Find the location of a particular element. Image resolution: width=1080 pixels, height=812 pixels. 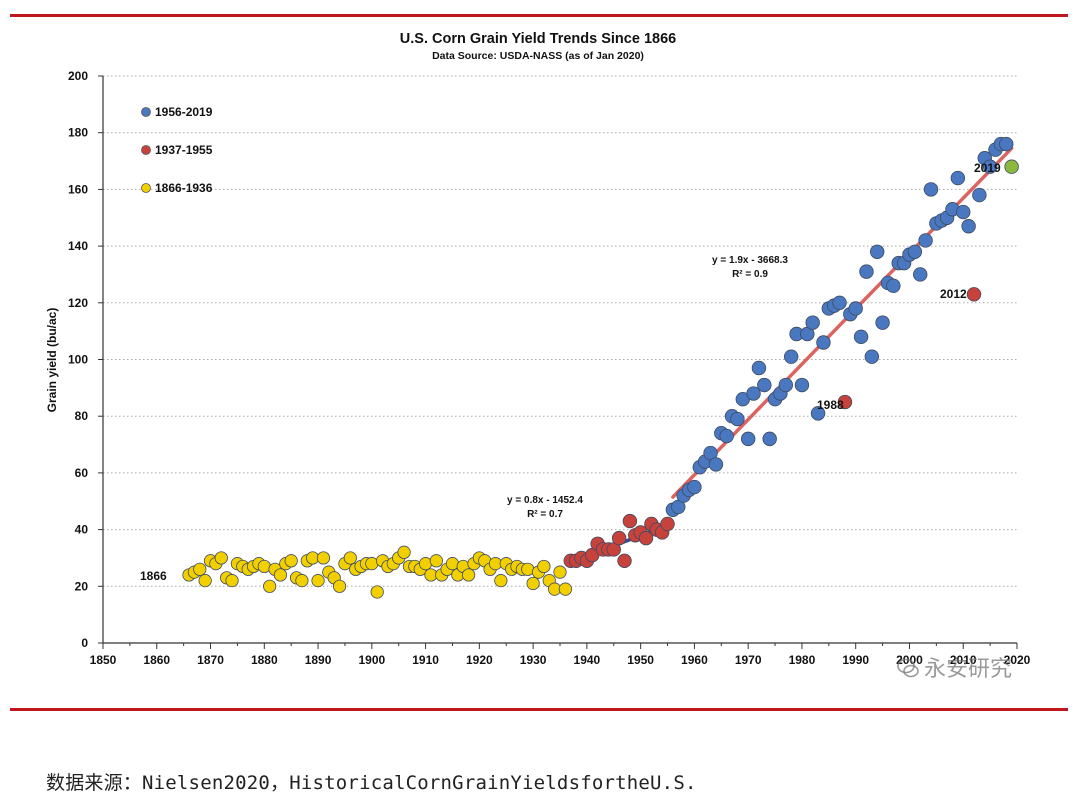

x-tick-label-1900: 1900 is located at coordinates (371, 660).